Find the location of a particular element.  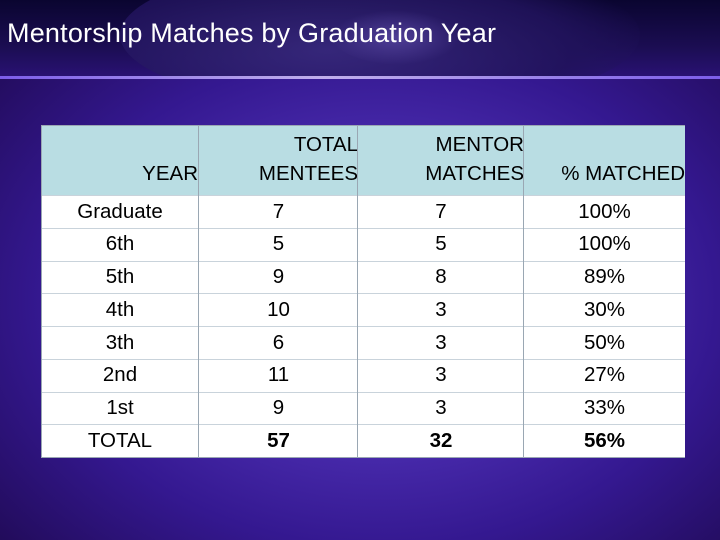

column-year: YEAR Graduate 6th 5th 4th 3th 2nd 1st TOTAL is located at coordinates (120, 291).